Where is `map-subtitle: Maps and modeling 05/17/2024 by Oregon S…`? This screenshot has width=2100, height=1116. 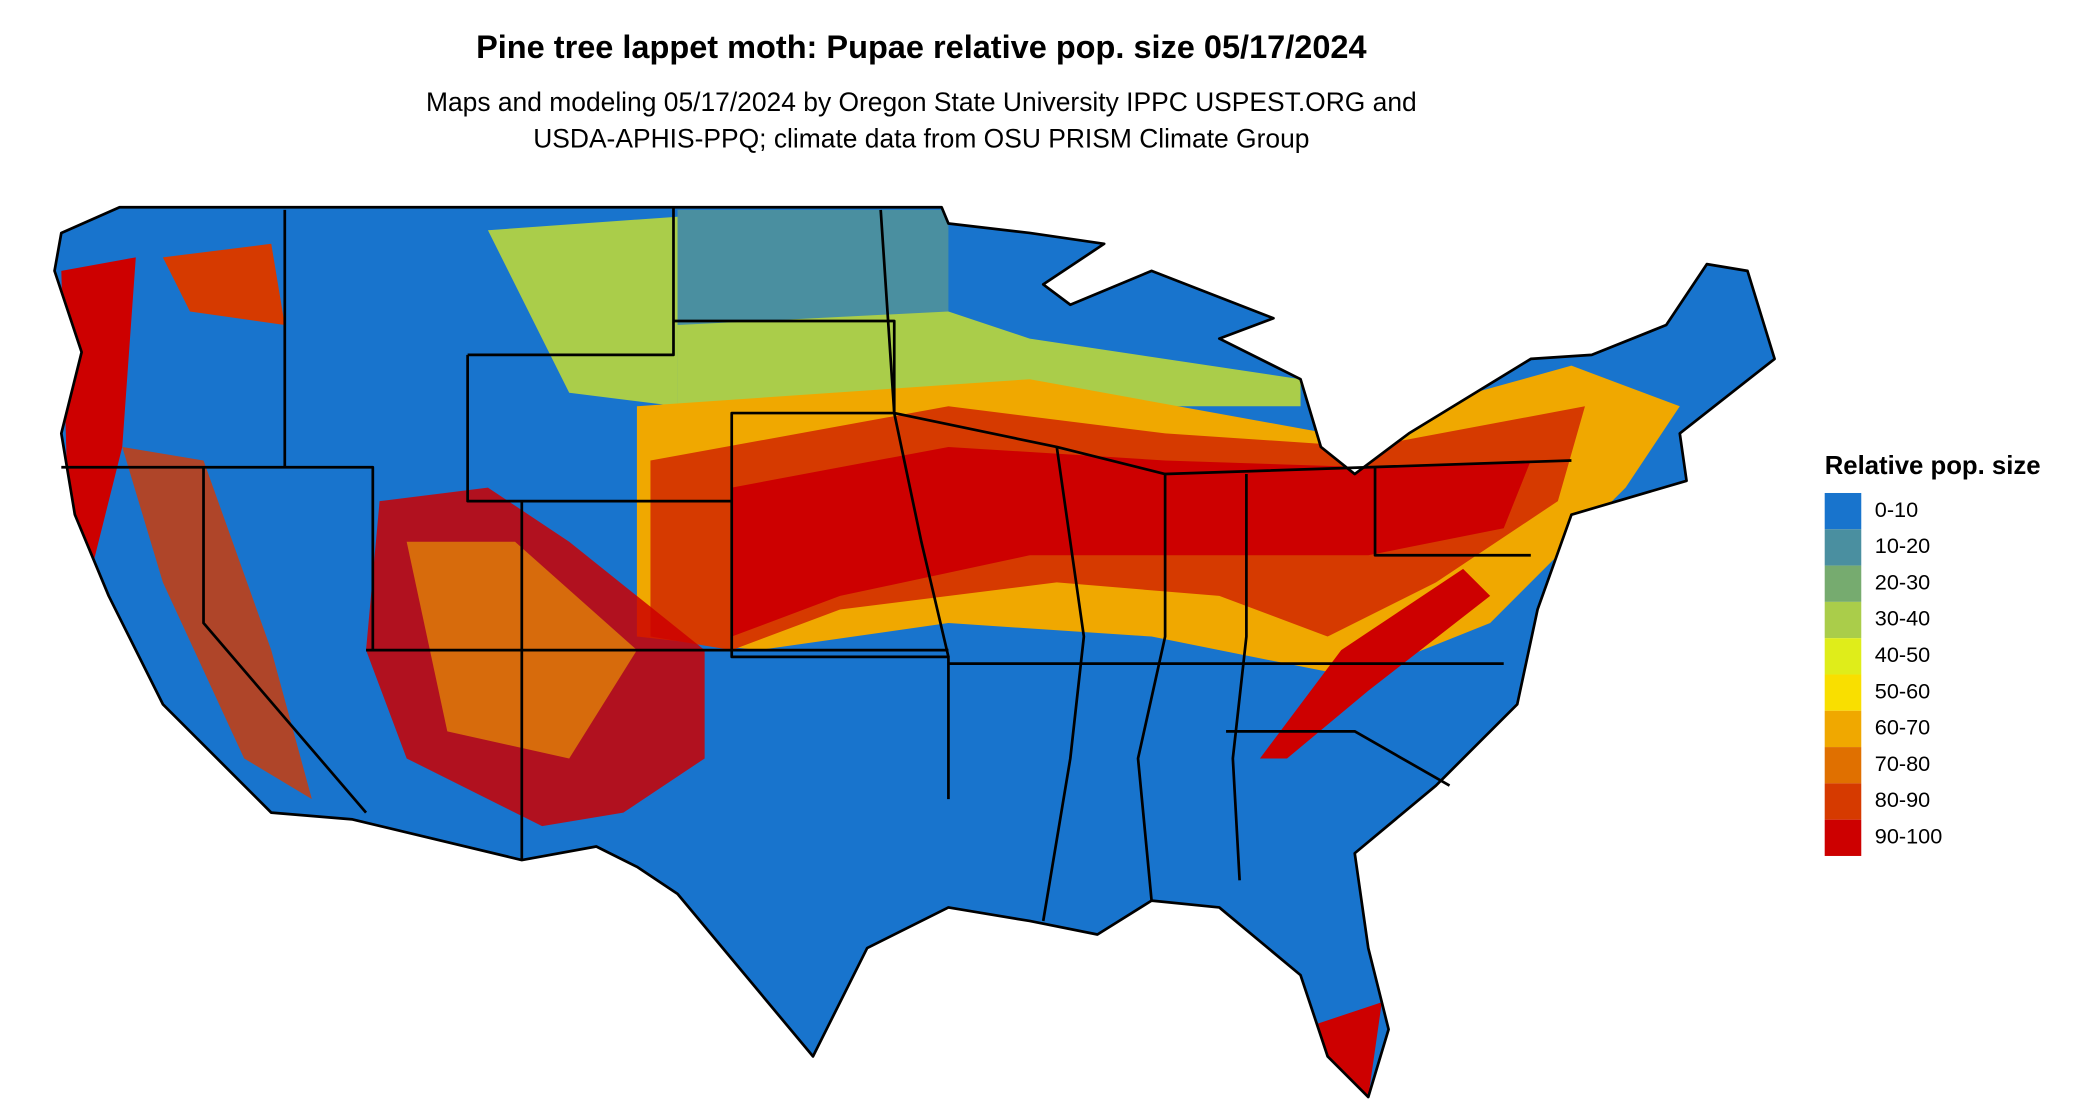
map-subtitle: Maps and modeling 05/17/2024 by Oregon S… is located at coordinates (921, 102).